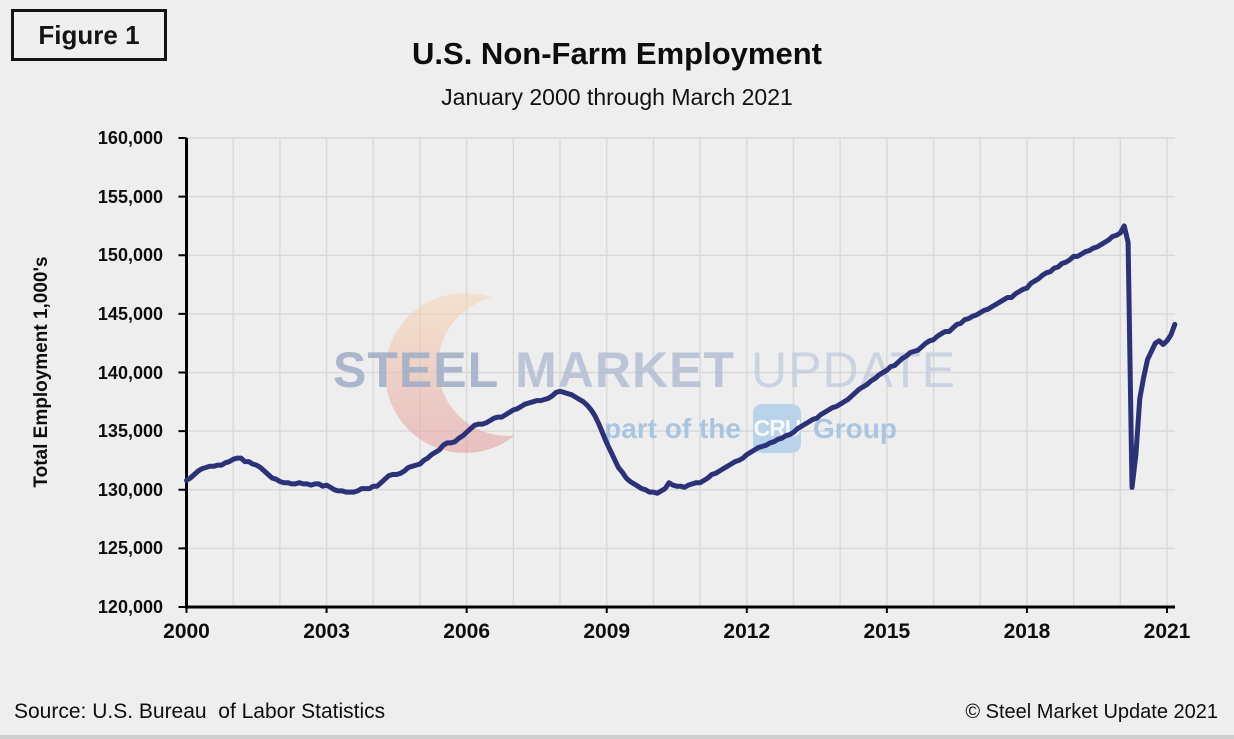 The height and width of the screenshot is (739, 1234). What do you see at coordinates (617, 737) in the screenshot?
I see `bottom-edge` at bounding box center [617, 737].